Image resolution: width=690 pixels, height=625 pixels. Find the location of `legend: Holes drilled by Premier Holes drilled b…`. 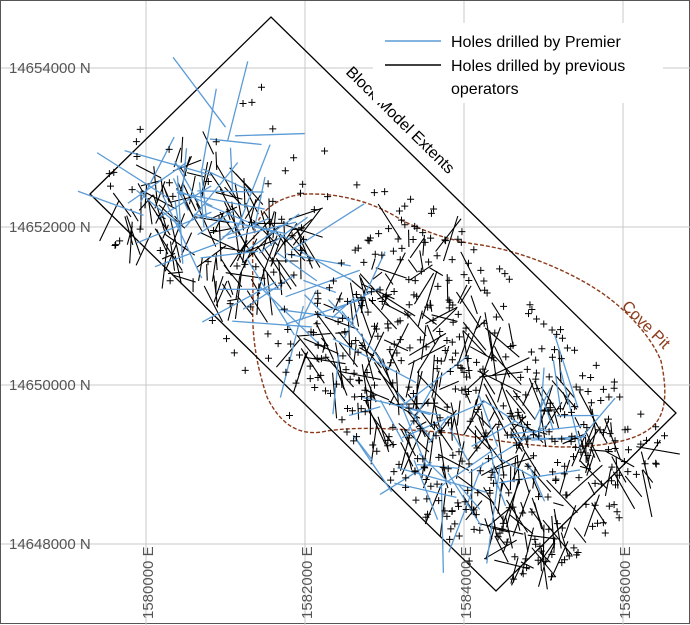

legend: Holes drilled by Premier Holes drilled b… is located at coordinates (518, 63).